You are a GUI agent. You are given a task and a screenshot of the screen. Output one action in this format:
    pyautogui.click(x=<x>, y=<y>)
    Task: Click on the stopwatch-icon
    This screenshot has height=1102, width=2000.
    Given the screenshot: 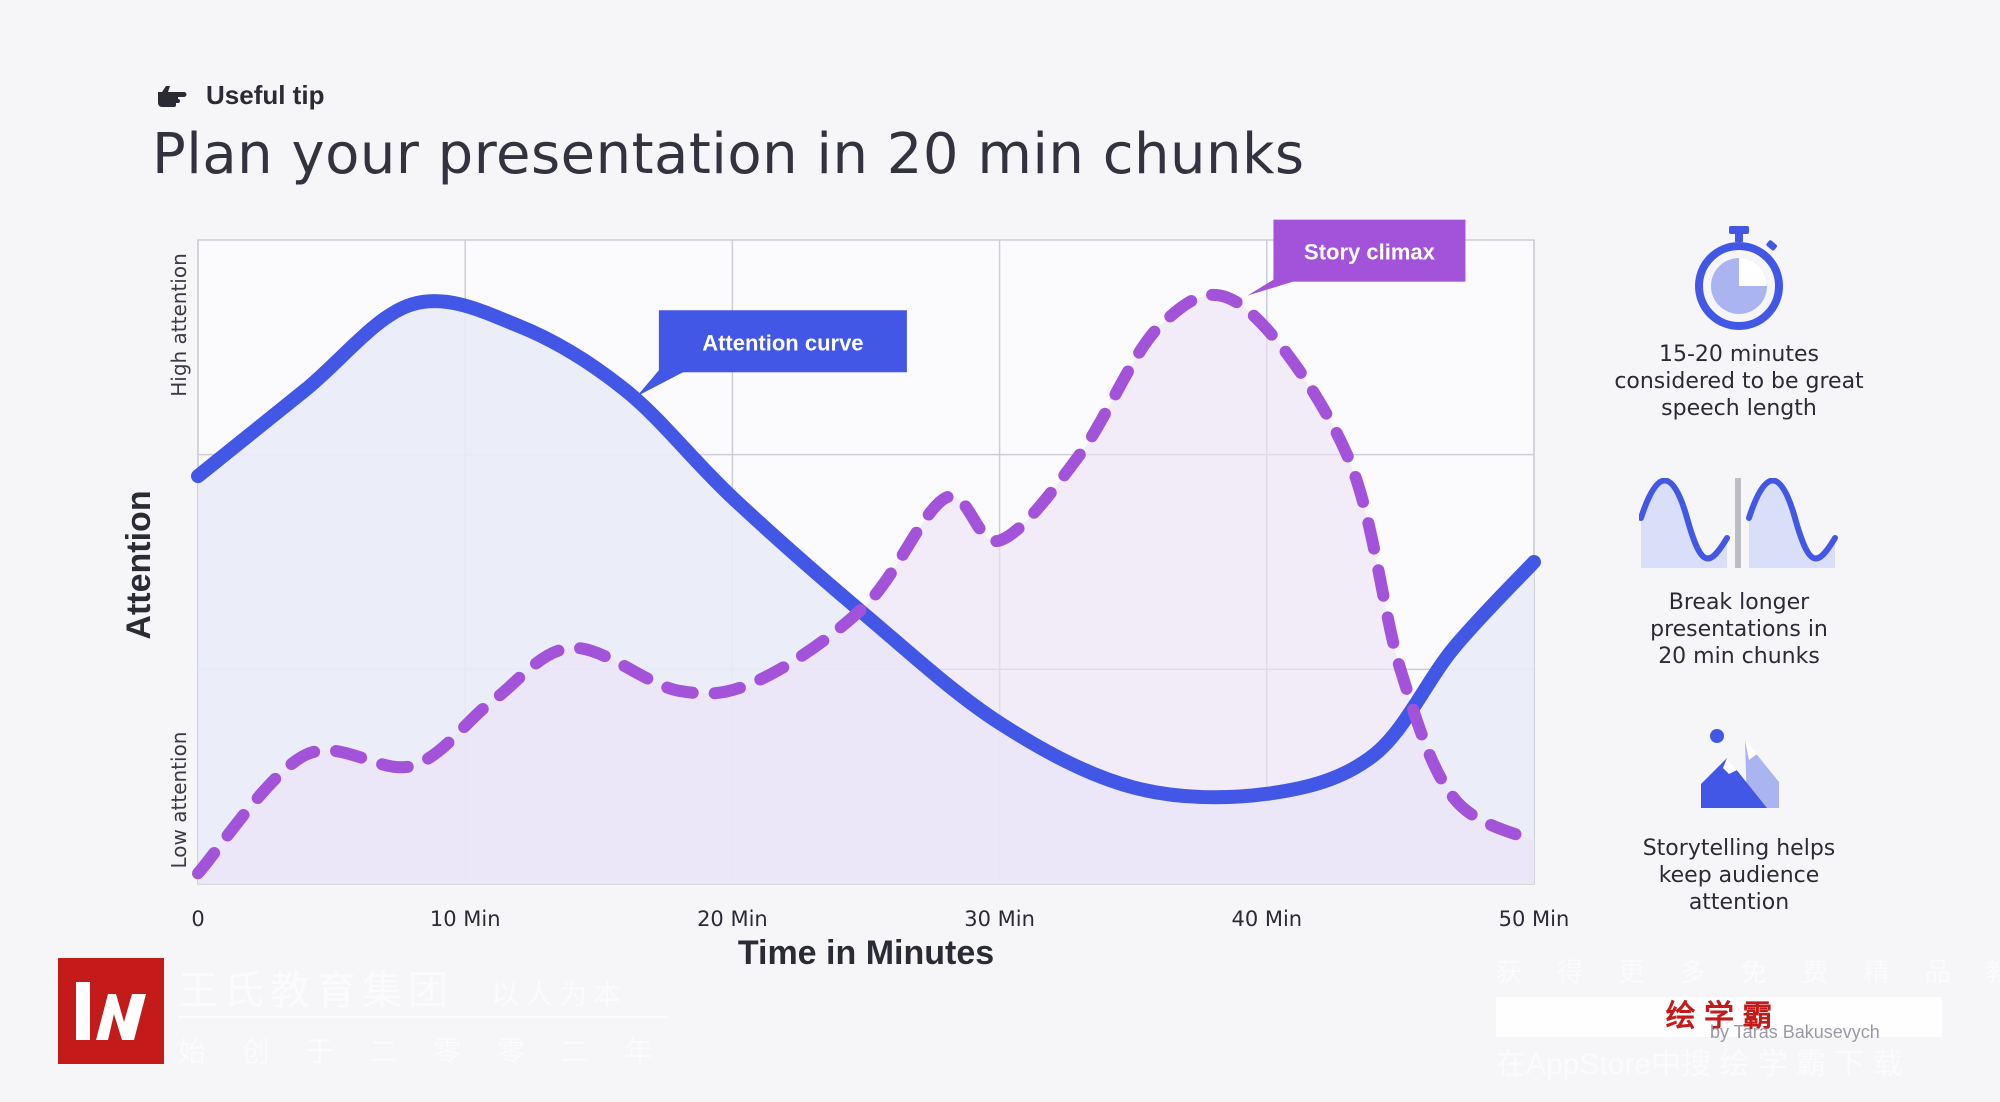 What is the action you would take?
    pyautogui.click(x=1739, y=278)
    